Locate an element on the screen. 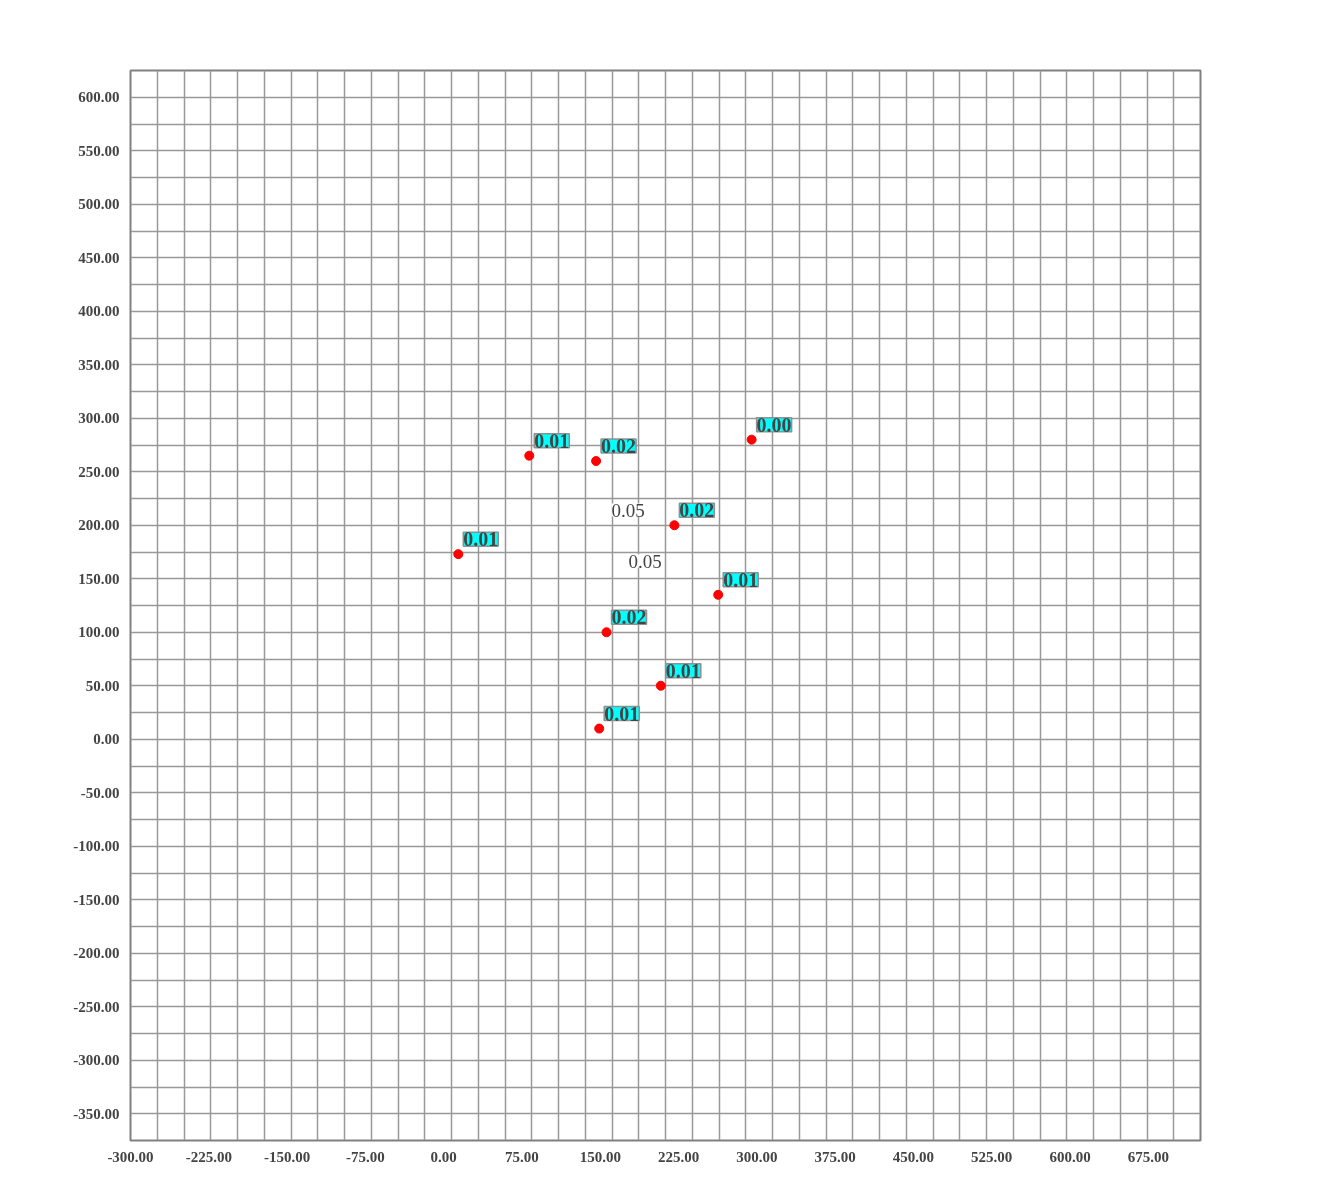 This screenshot has width=1337, height=1200. y-tick-label: -50.00 is located at coordinates (100, 792).